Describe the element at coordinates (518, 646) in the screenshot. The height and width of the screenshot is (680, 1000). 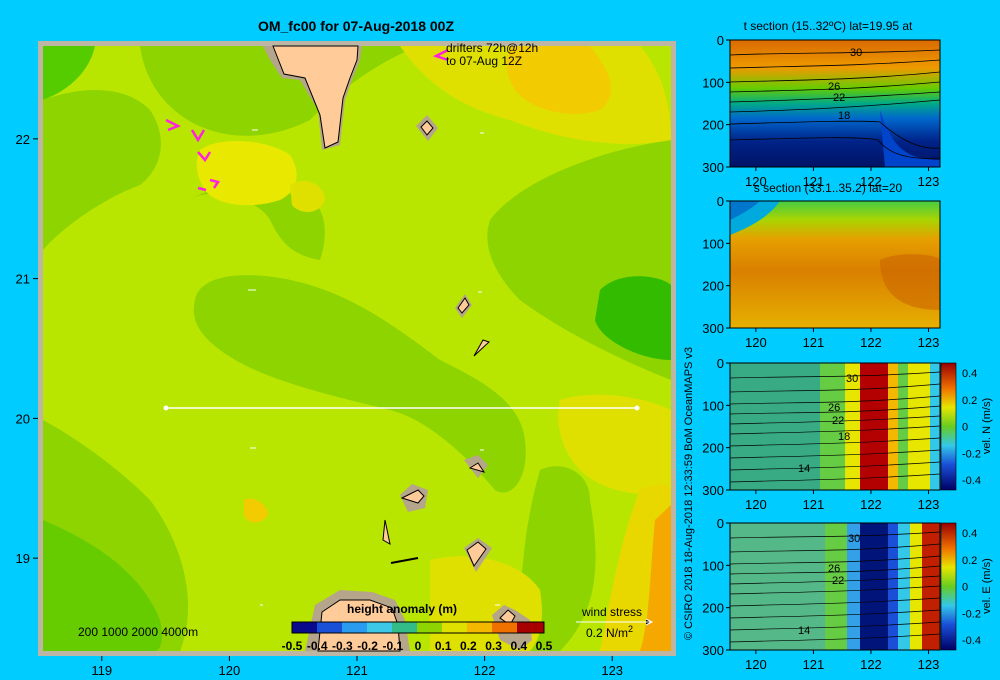
I see `colorbar-tick-label: 0.4` at that location.